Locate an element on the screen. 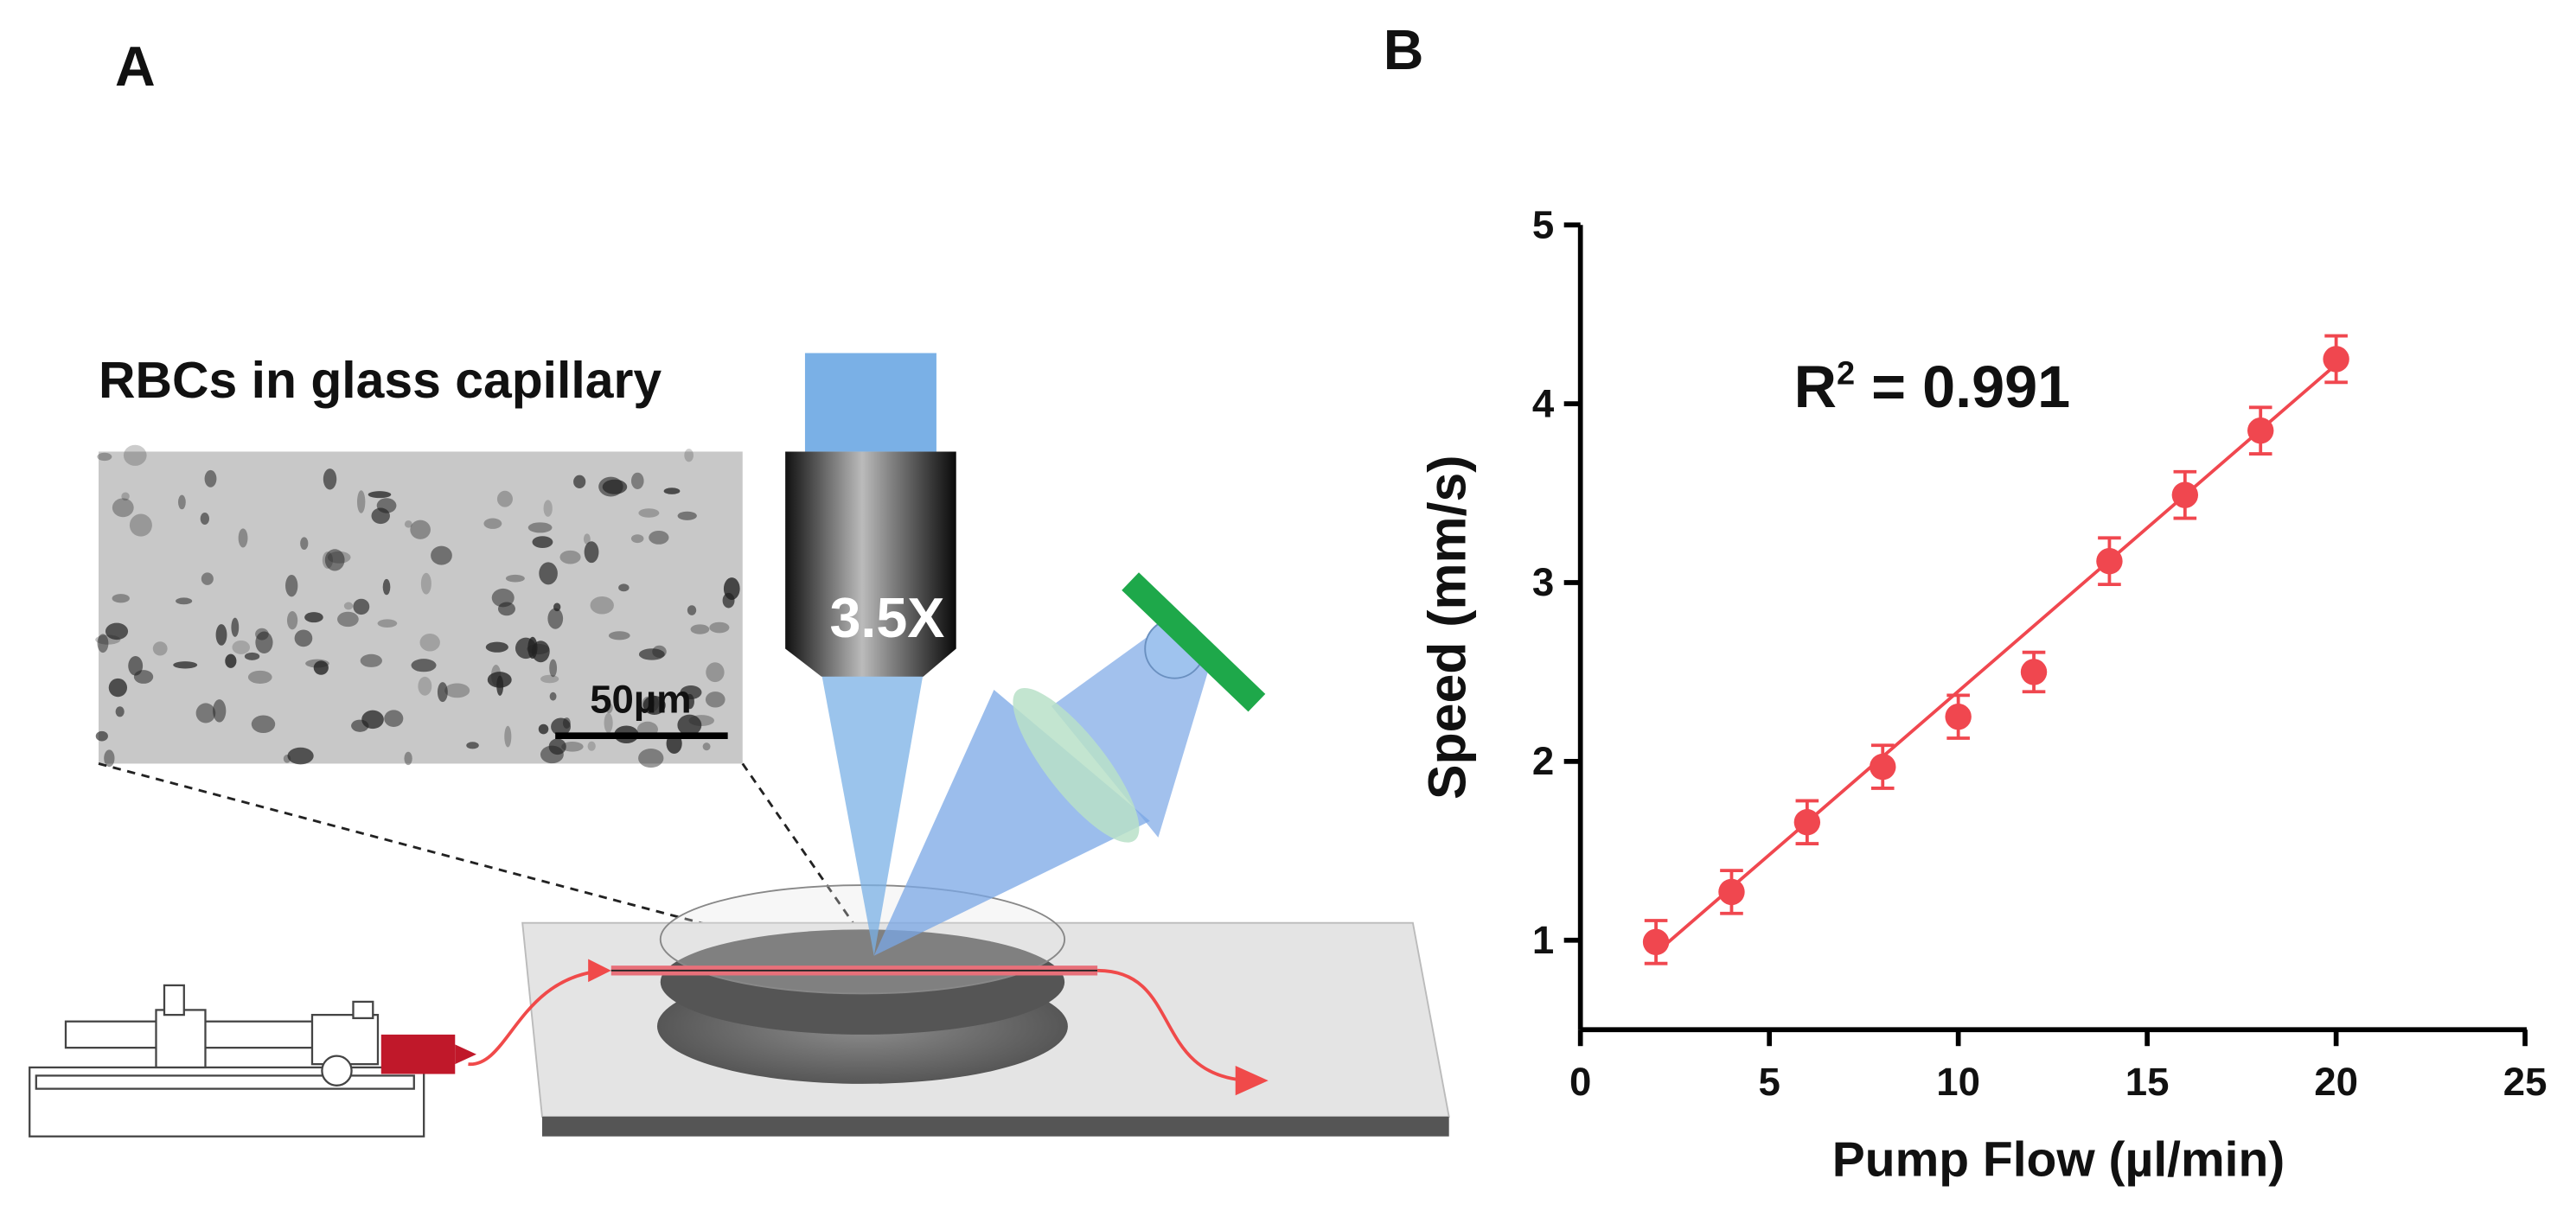 Image resolution: width=2576 pixels, height=1230 pixels. lens is located at coordinates (1076, 765).